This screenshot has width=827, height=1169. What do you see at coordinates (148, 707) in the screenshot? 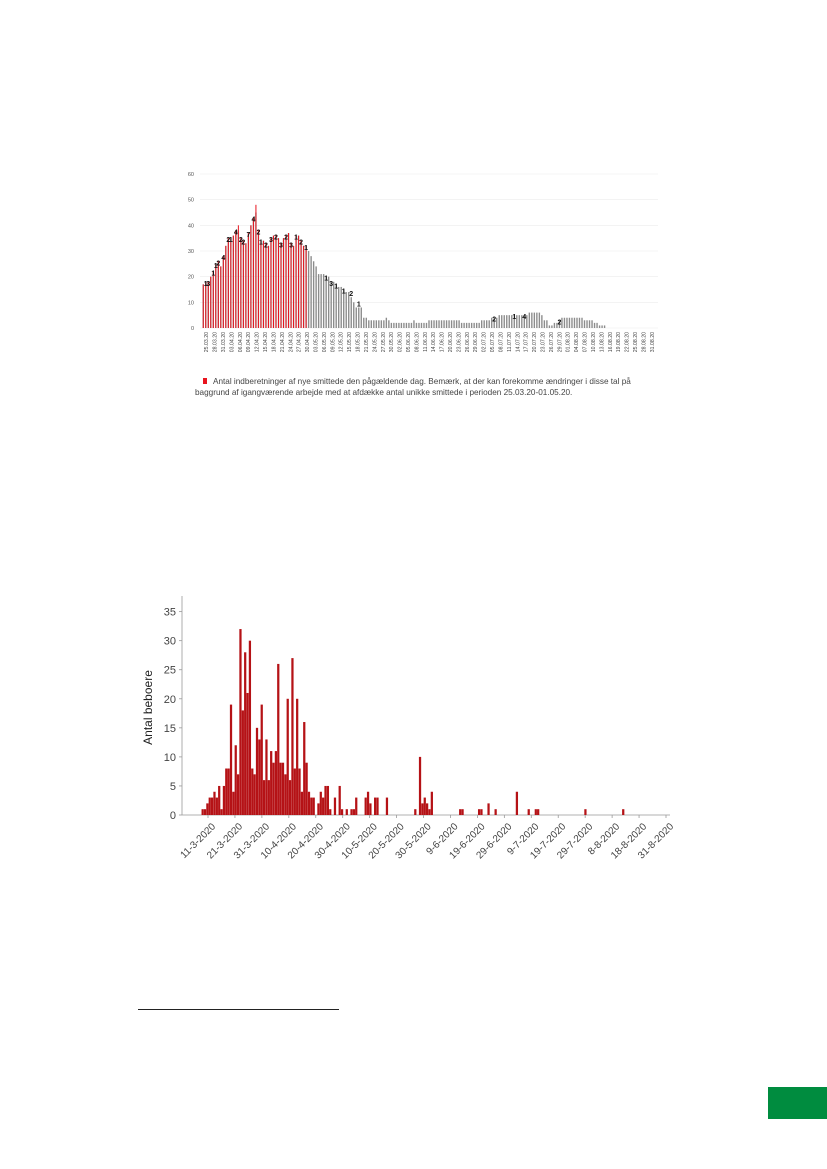
I see `y-axis-label: Antal beboere` at bounding box center [148, 707].